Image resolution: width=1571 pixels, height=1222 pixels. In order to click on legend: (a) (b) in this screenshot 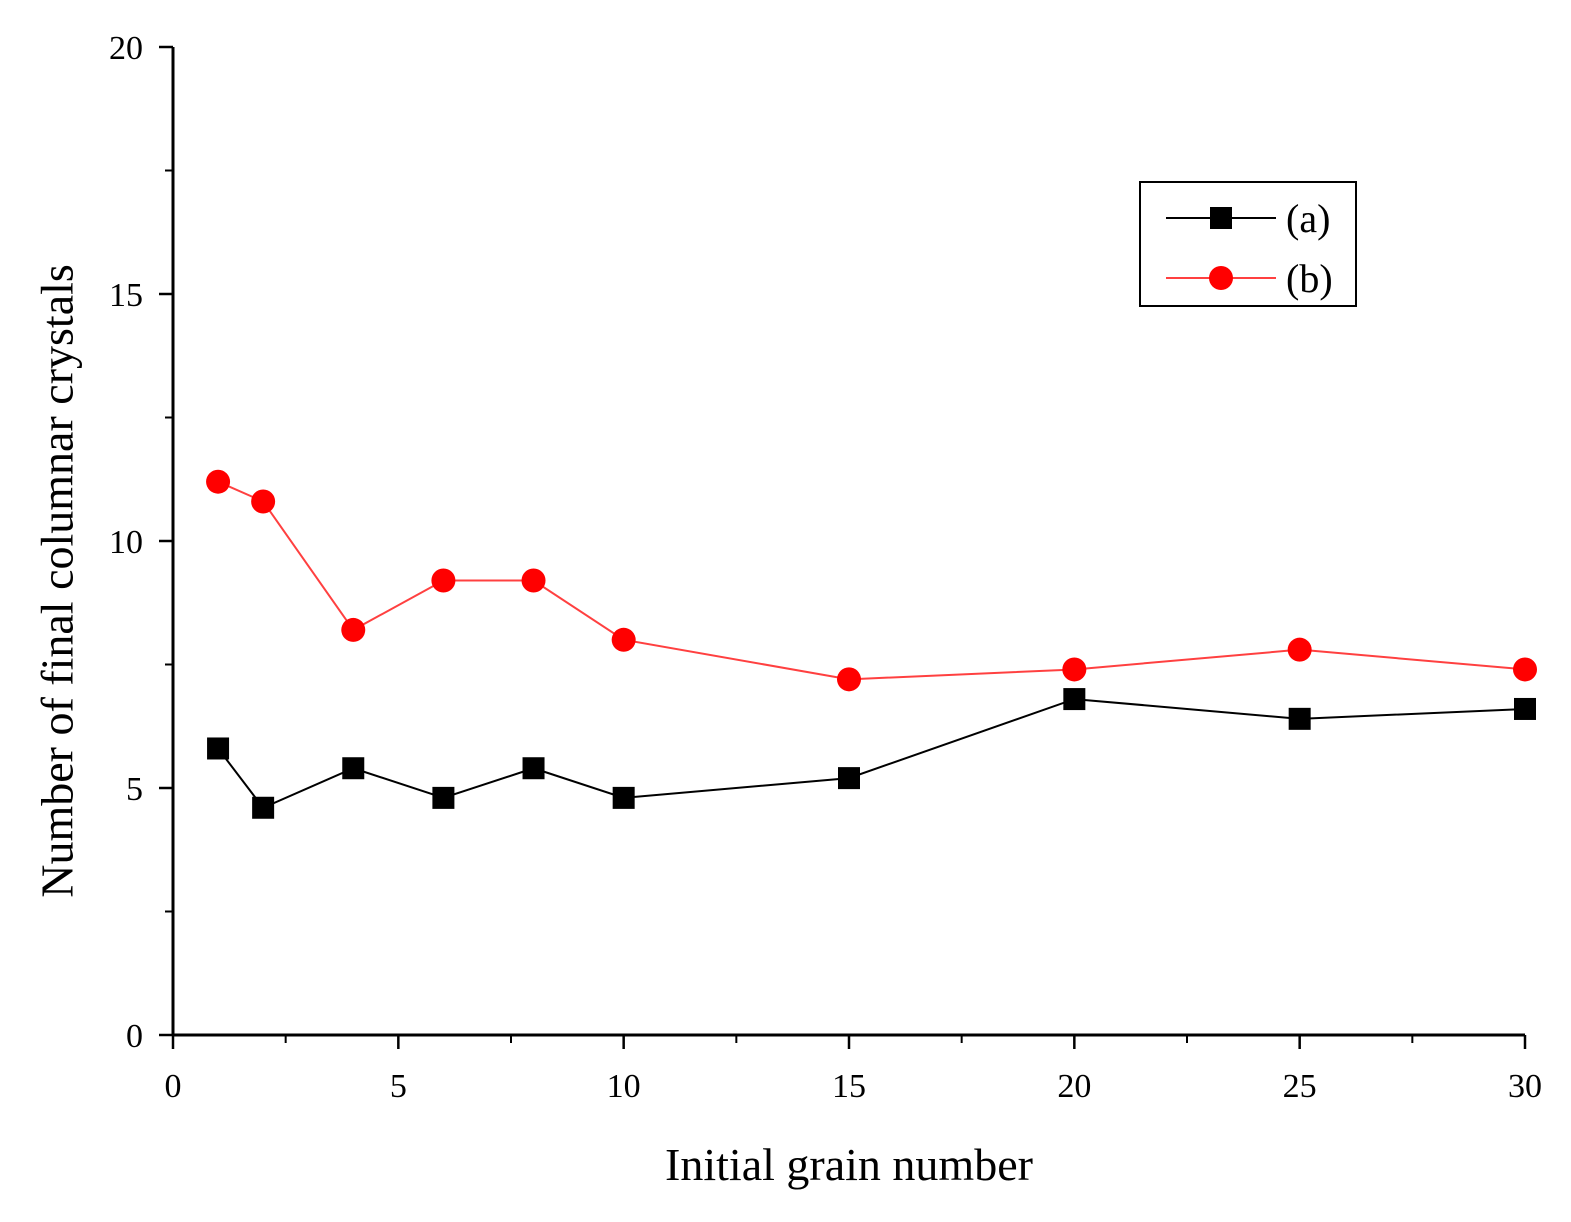, I will do `click(1248, 244)`.